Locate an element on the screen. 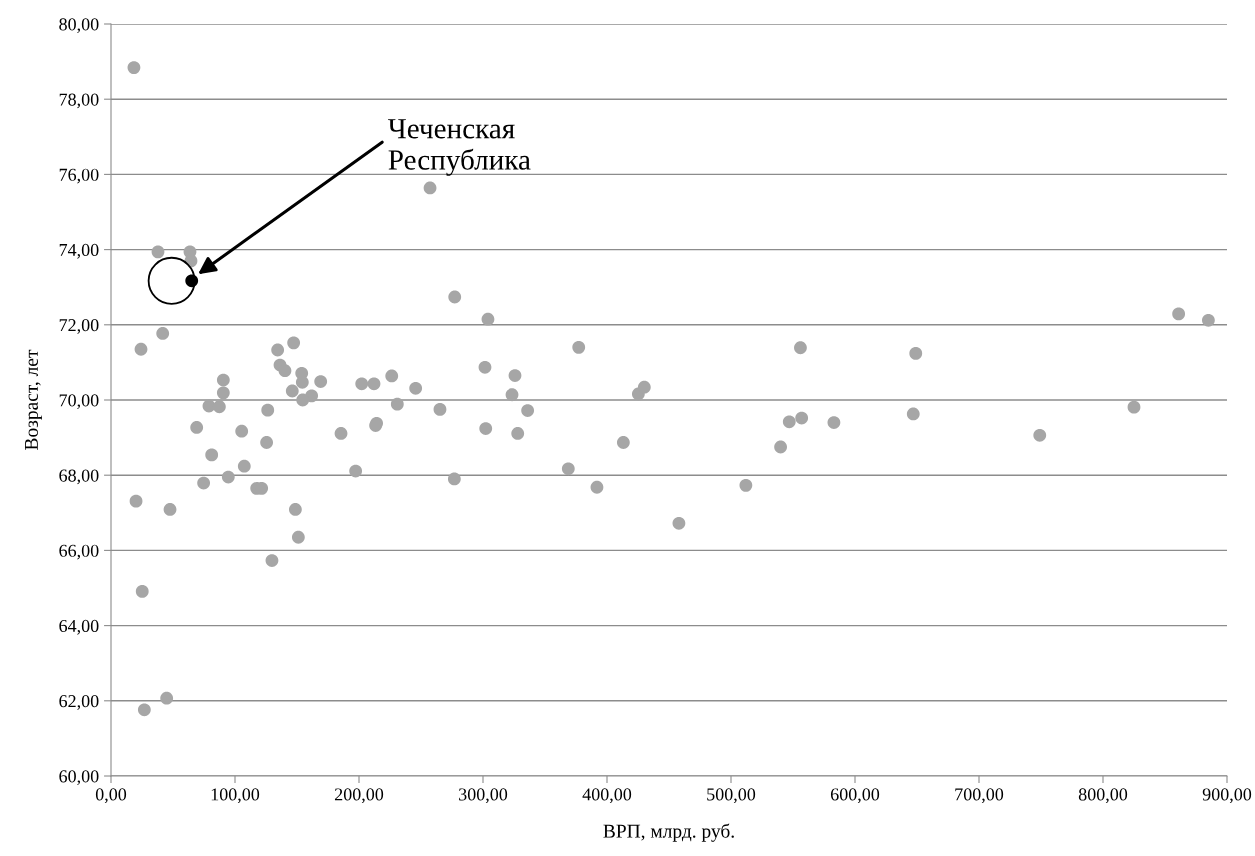 This screenshot has width=1255, height=856. y-tick-label: 72,00 is located at coordinates (79, 326).